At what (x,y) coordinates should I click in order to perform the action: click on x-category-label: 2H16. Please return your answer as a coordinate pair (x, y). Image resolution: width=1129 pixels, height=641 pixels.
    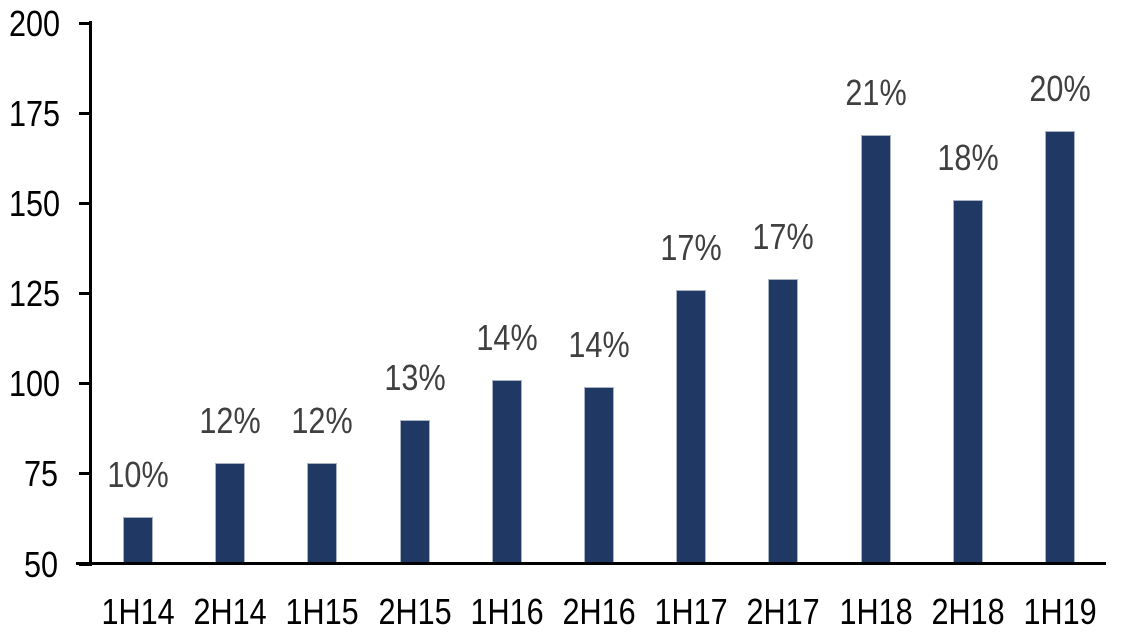
    Looking at the image, I should click on (599, 611).